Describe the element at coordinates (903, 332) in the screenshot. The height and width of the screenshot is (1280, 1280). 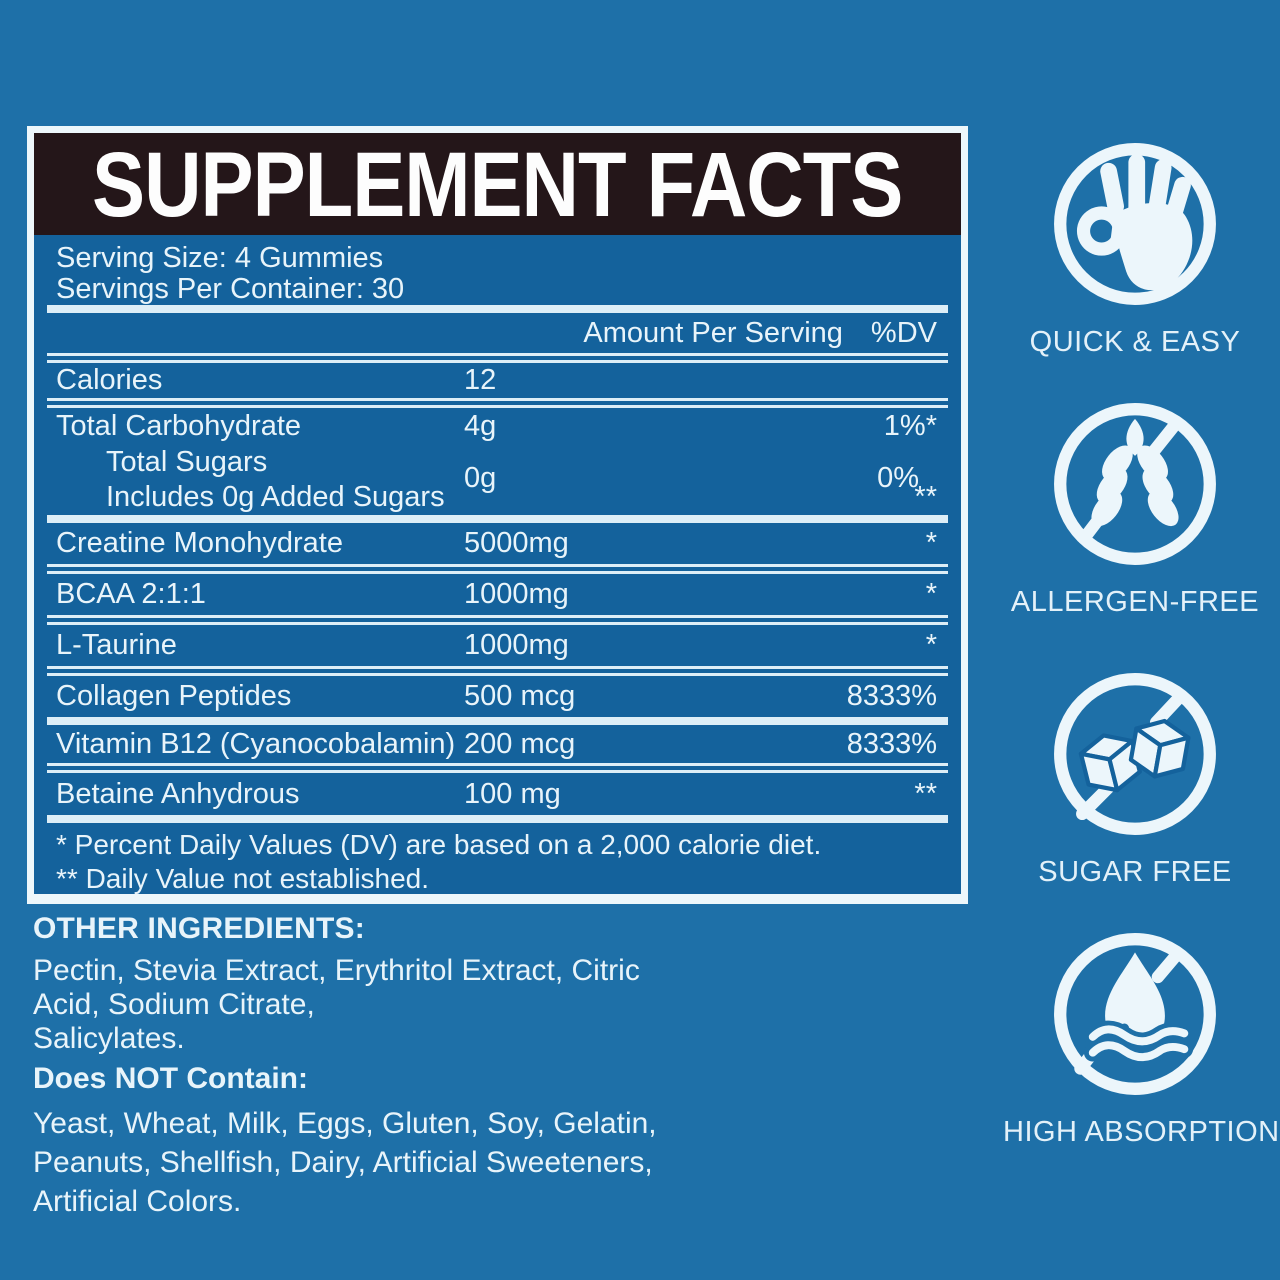
I see `dv-column-header: %DV` at that location.